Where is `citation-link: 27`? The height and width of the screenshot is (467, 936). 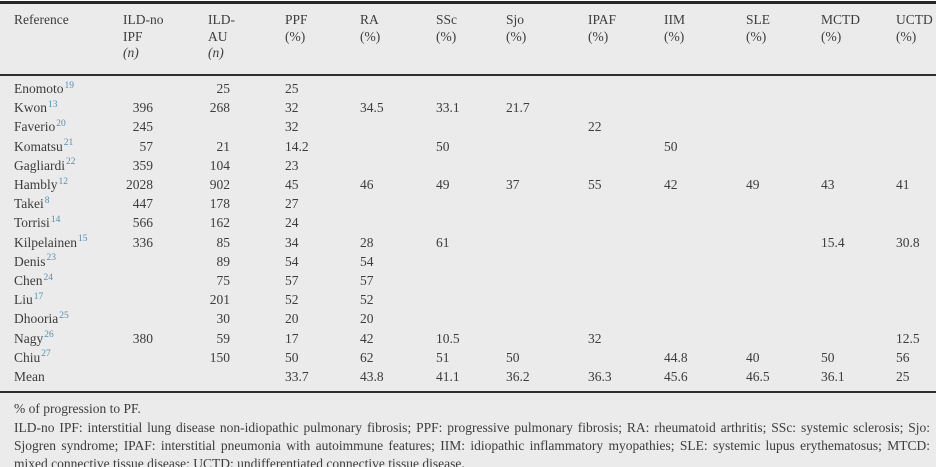
citation-link: 27 is located at coordinates (46, 354).